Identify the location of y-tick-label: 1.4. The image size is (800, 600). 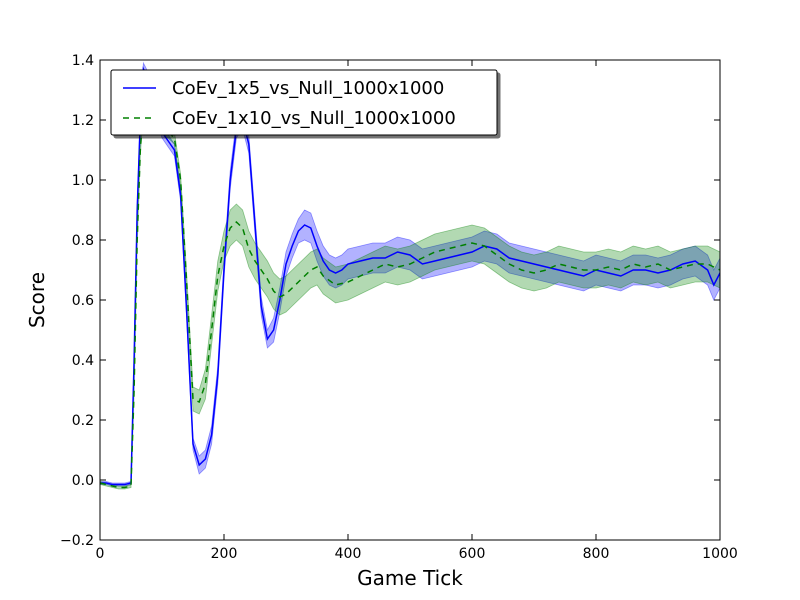
(83, 61).